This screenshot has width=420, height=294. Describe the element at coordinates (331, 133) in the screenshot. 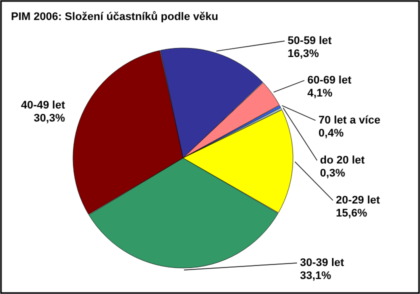

I see `data-label: 0,4%` at that location.